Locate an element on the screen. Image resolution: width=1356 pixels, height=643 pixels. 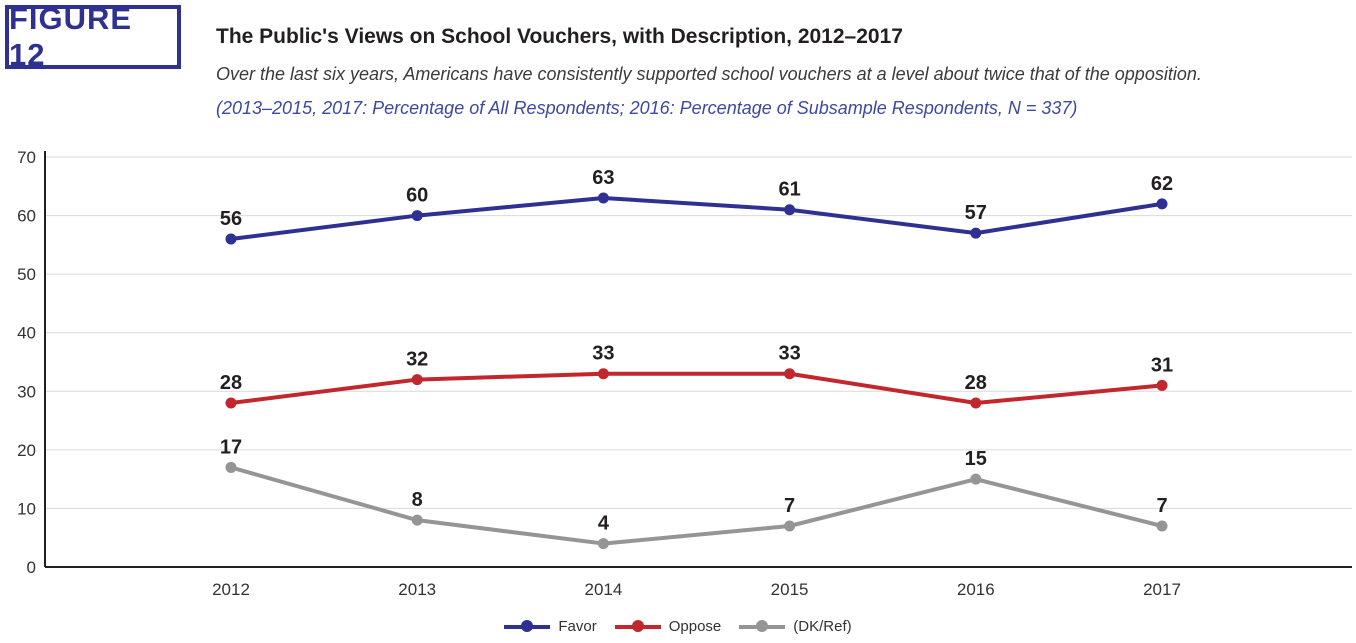
chart-legend: Favor Oppose (DK/Ref) is located at coordinates (678, 626).